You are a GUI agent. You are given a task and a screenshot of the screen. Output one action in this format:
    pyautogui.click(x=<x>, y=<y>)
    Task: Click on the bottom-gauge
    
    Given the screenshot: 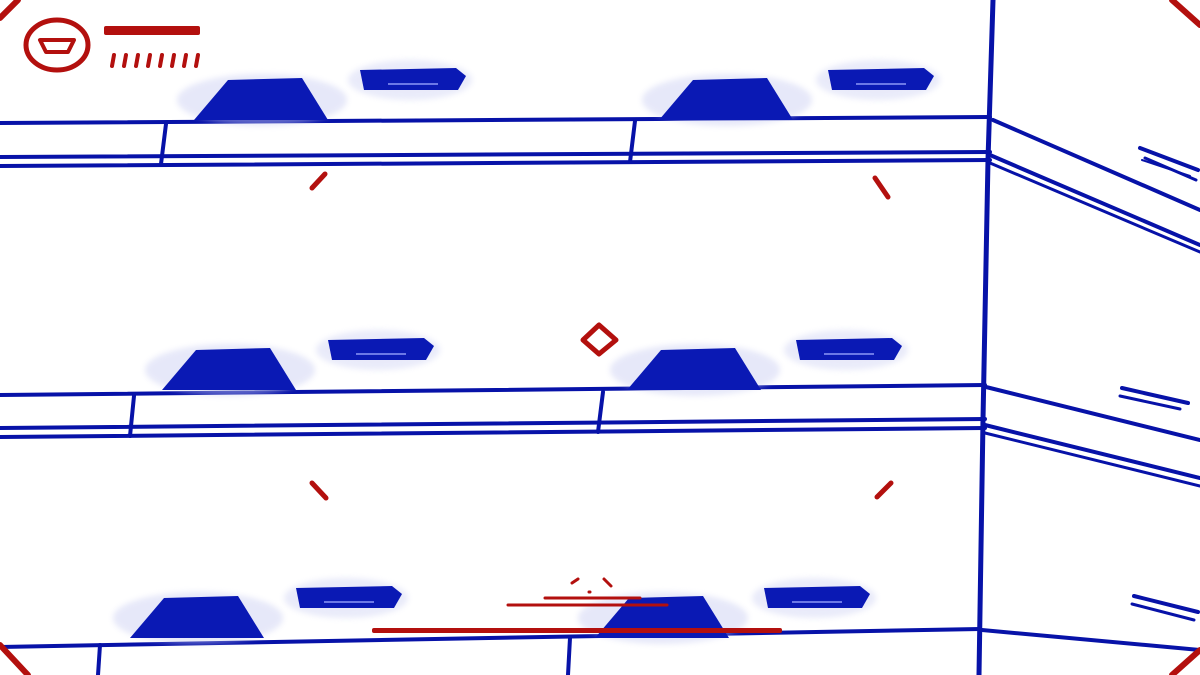 What is the action you would take?
    pyautogui.click(x=587, y=592)
    